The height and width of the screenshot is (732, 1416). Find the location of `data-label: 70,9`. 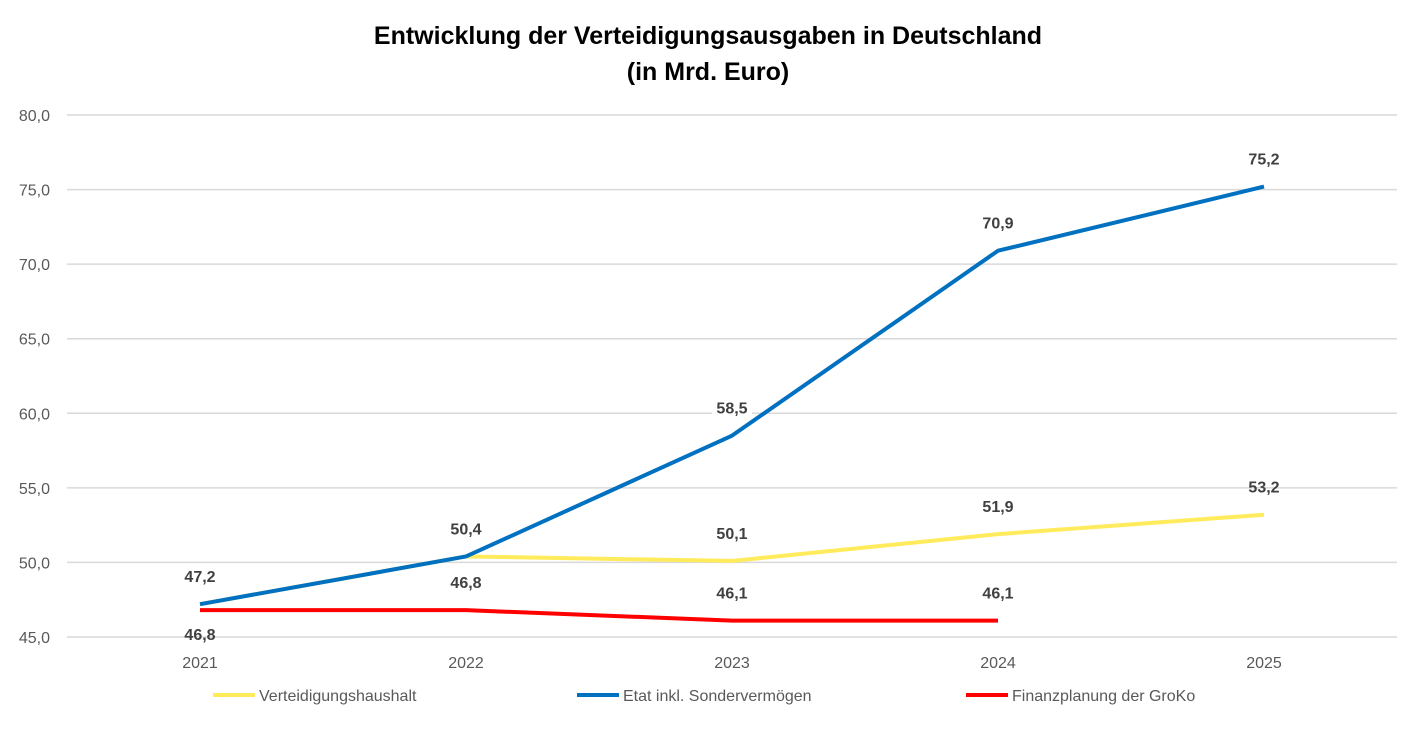

data-label: 70,9 is located at coordinates (997, 224).